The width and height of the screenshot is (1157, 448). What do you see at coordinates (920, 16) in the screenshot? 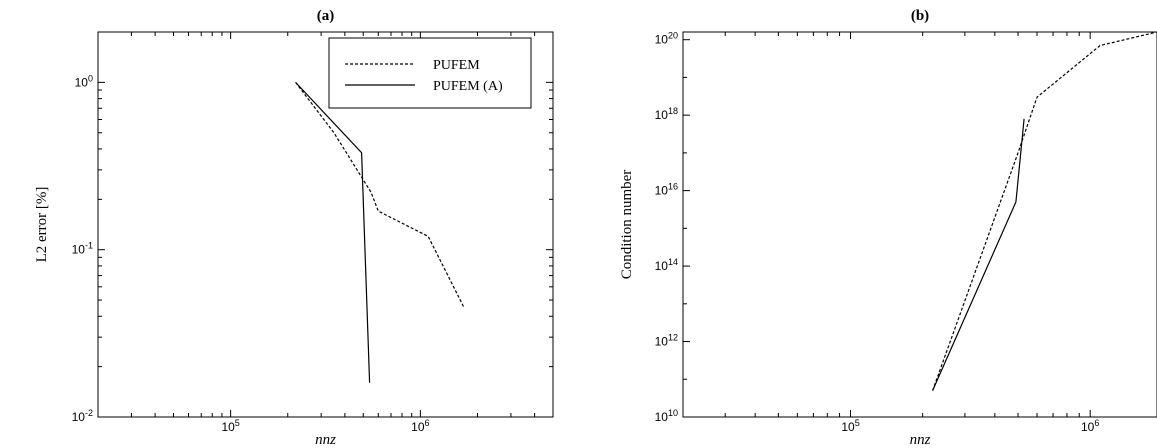
I see `panel-title: (b)` at bounding box center [920, 16].